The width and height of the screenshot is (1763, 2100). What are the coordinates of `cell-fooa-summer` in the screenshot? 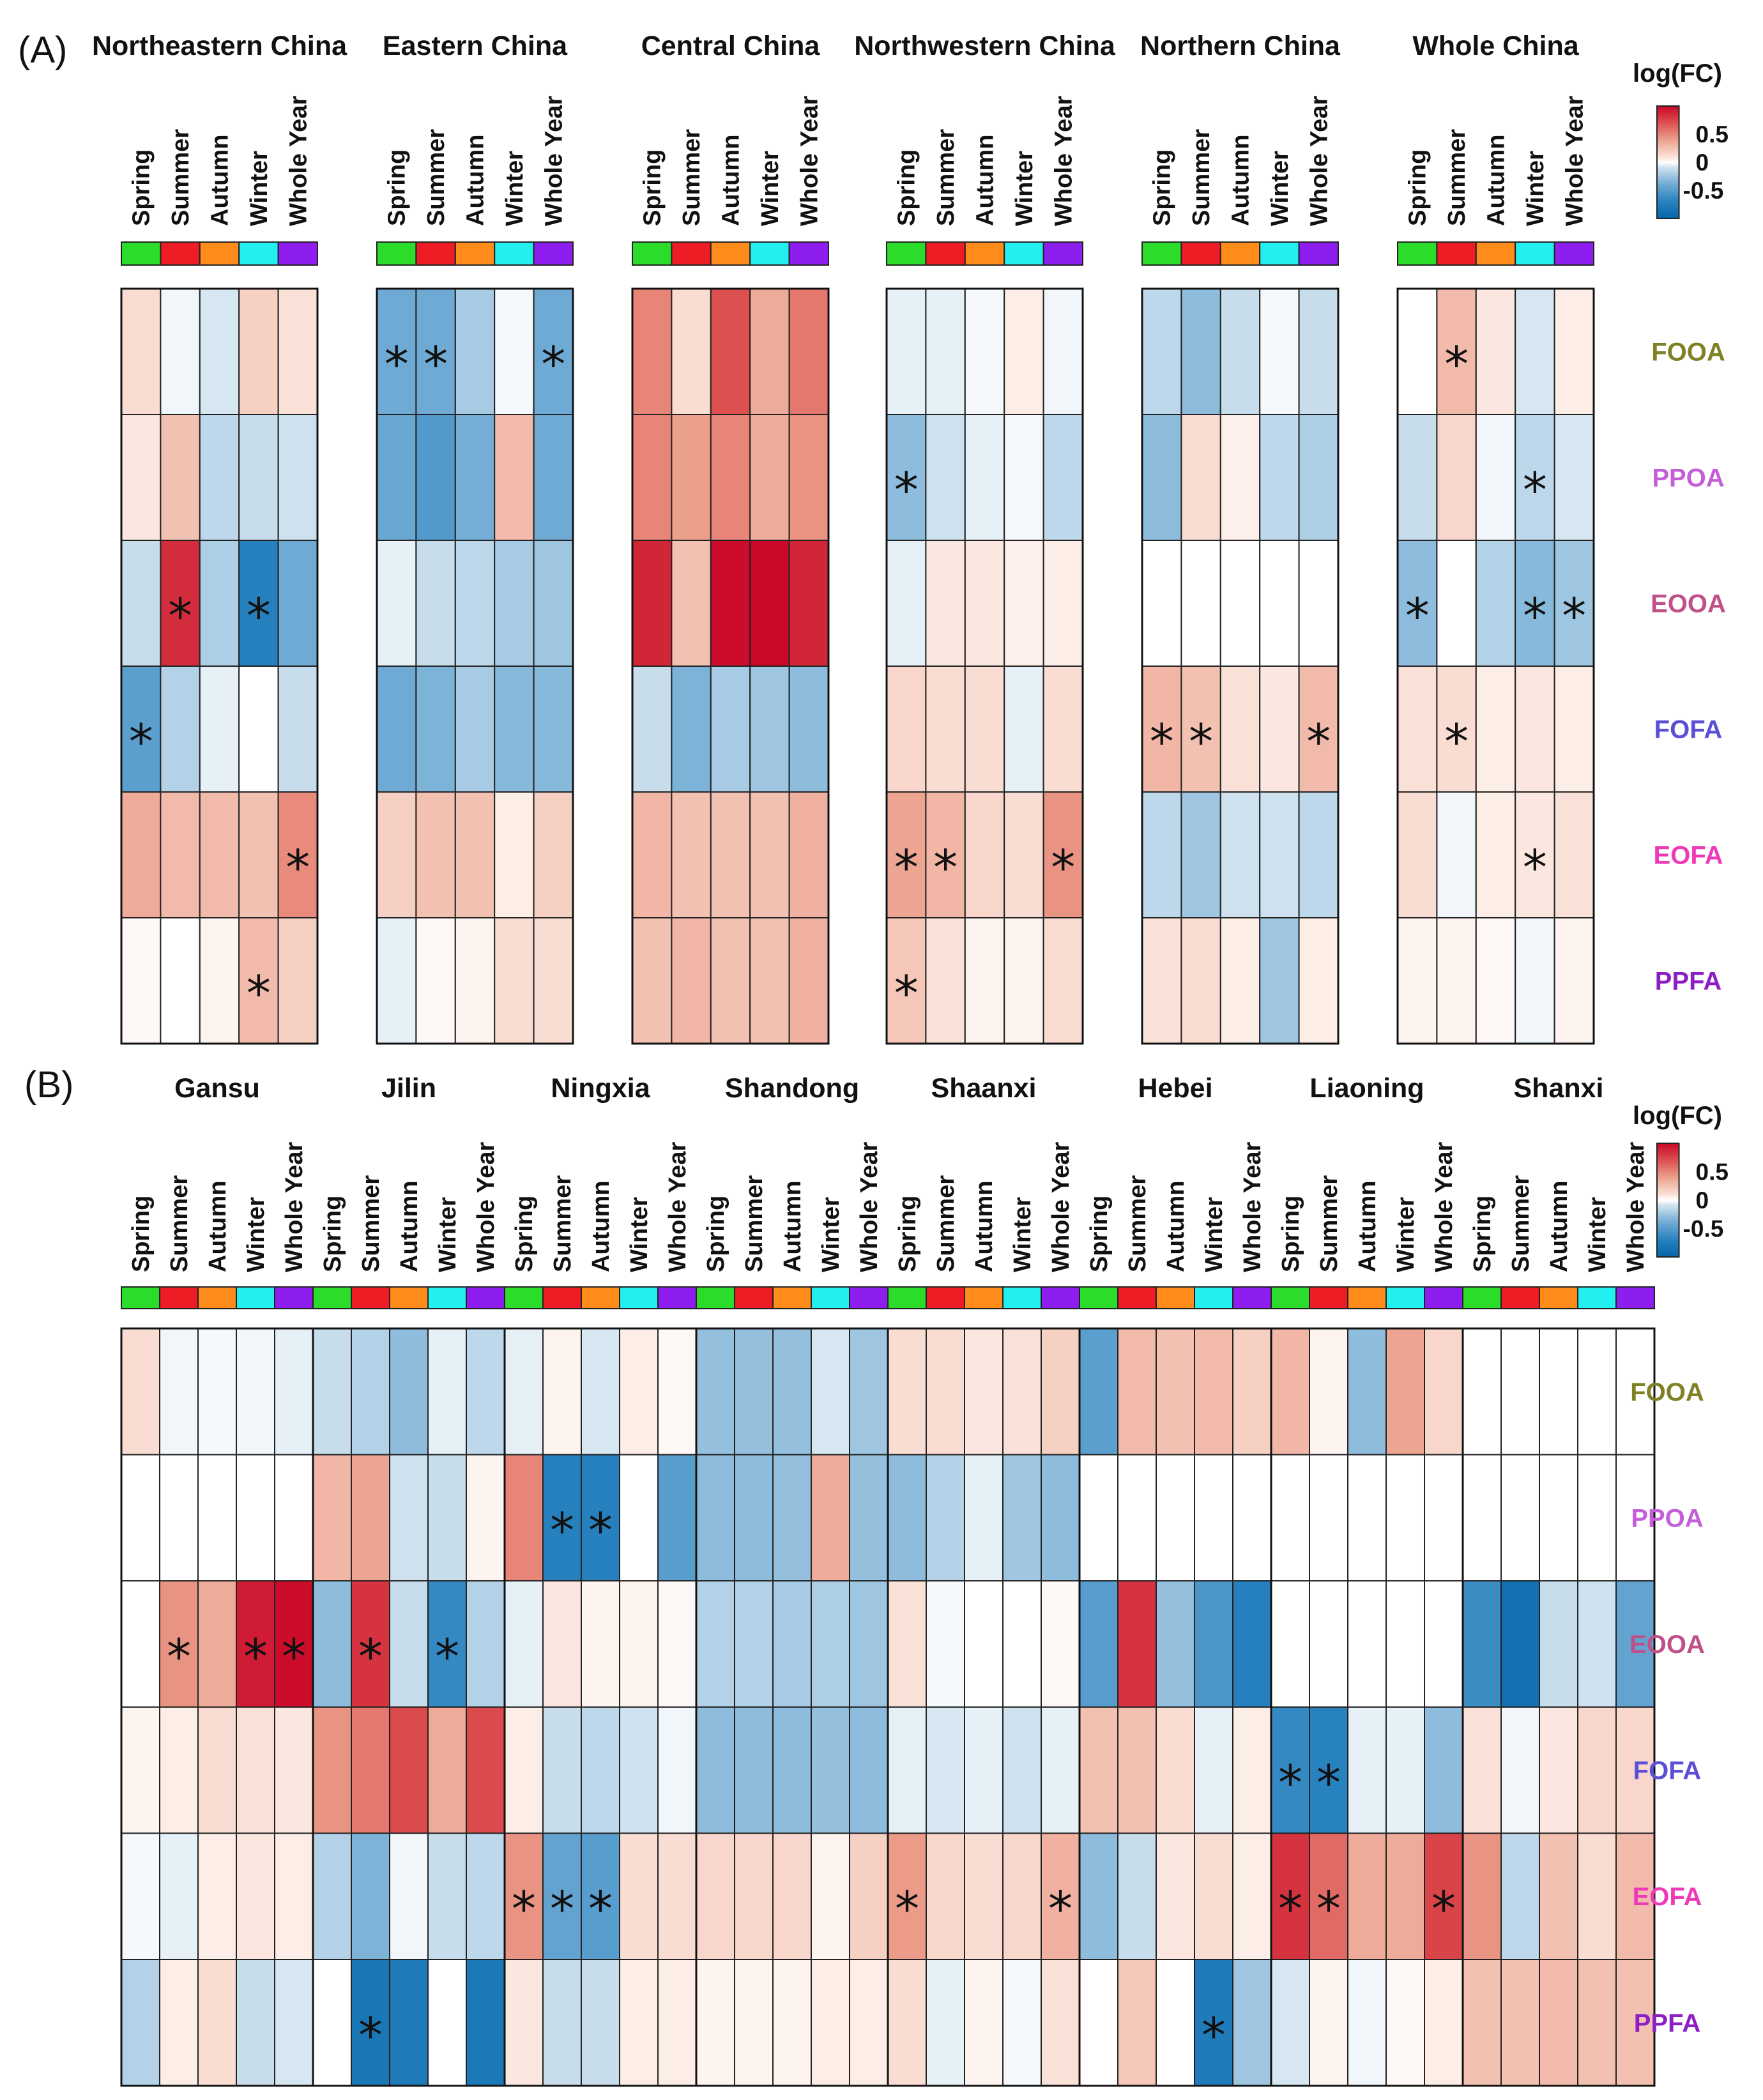 It's located at (179, 1392).